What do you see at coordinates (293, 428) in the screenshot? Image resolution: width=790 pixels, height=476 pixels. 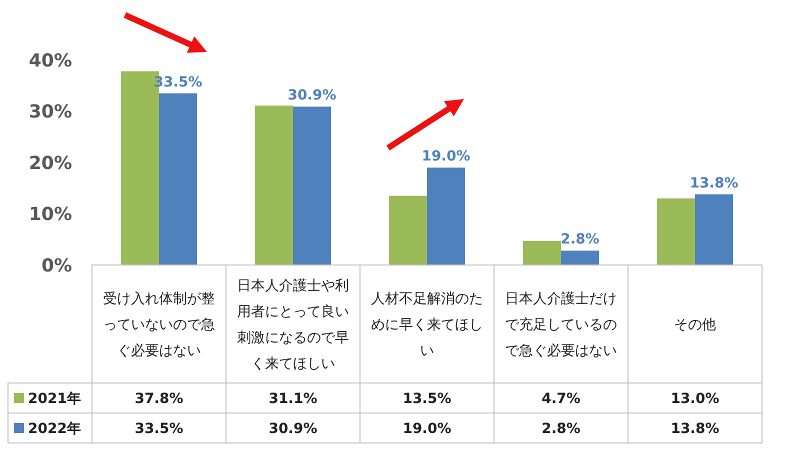 I see `data-label: 30.9%` at bounding box center [293, 428].